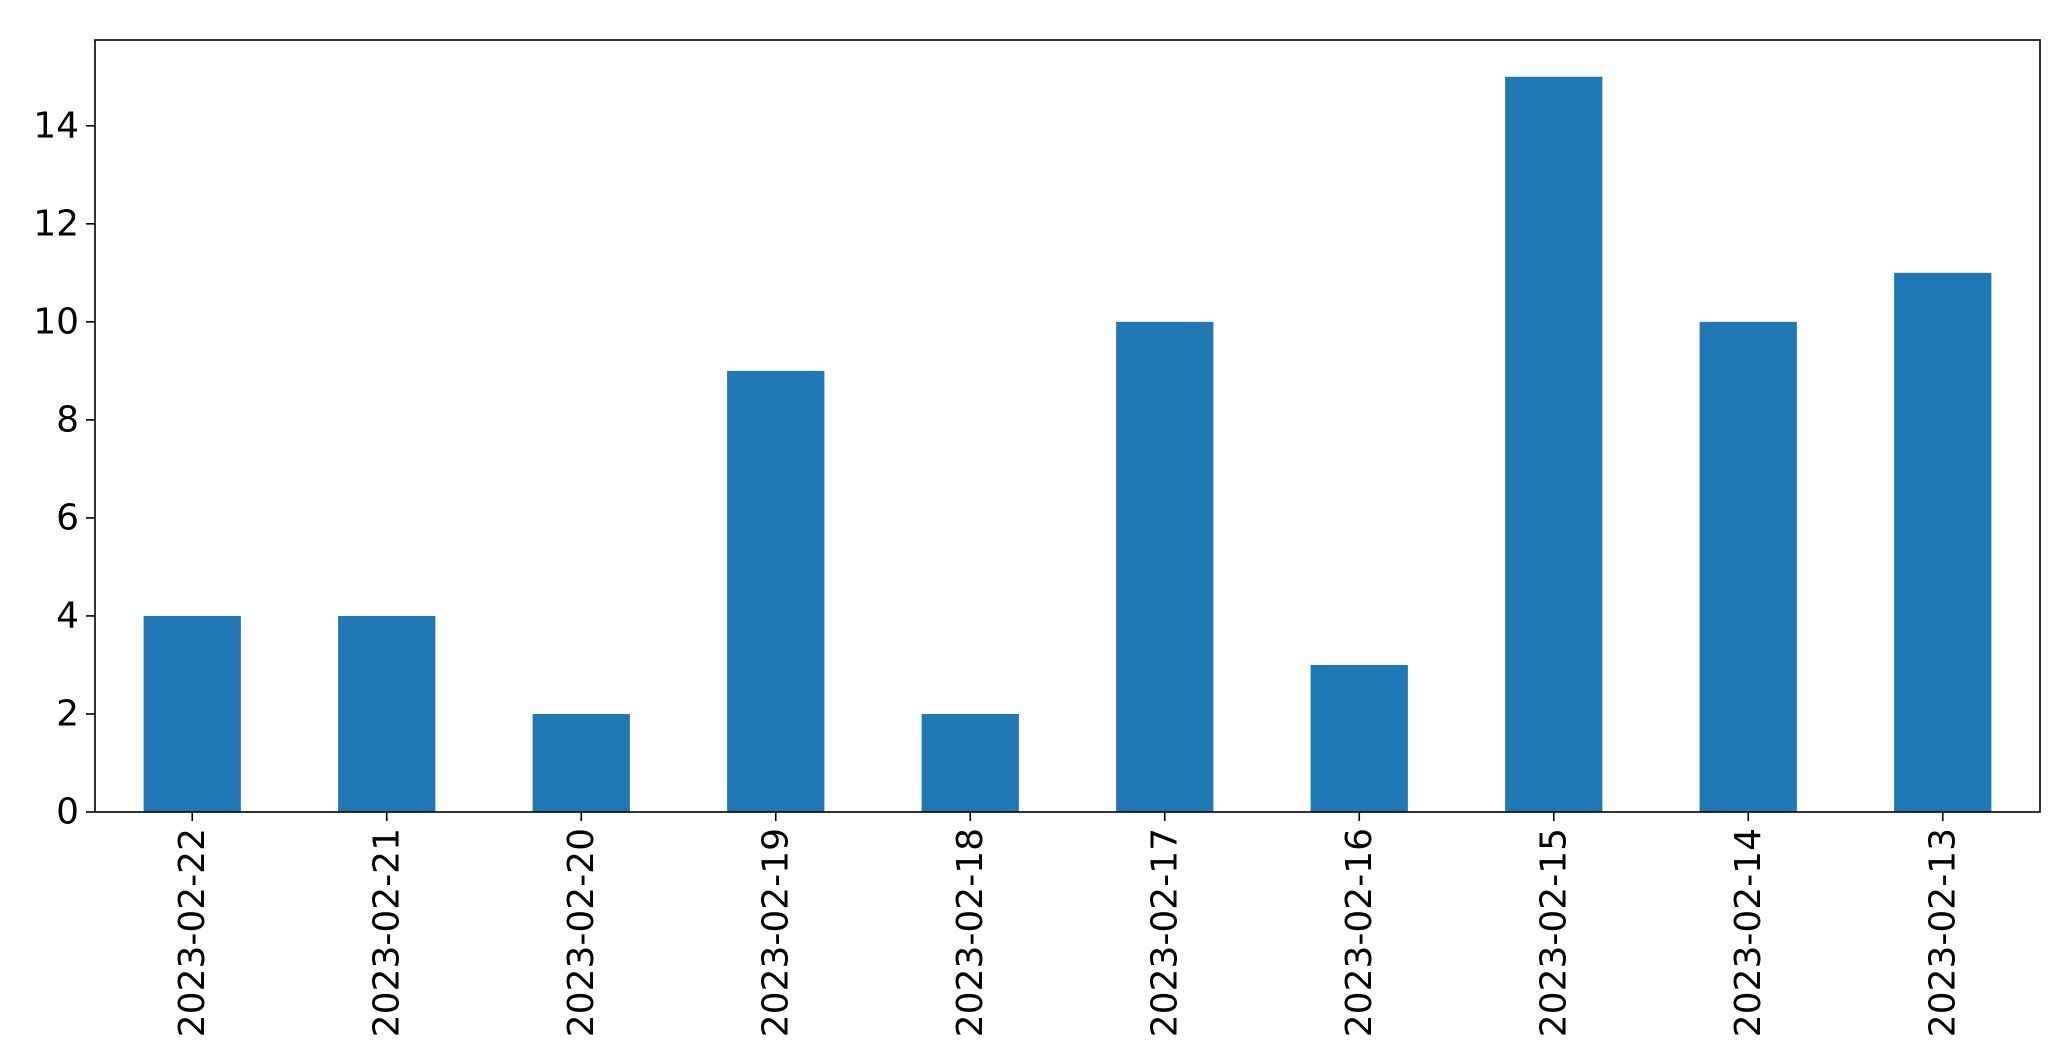 This screenshot has width=2071, height=1061. What do you see at coordinates (1748, 932) in the screenshot?
I see `x-tick-label: 2023-02-14` at bounding box center [1748, 932].